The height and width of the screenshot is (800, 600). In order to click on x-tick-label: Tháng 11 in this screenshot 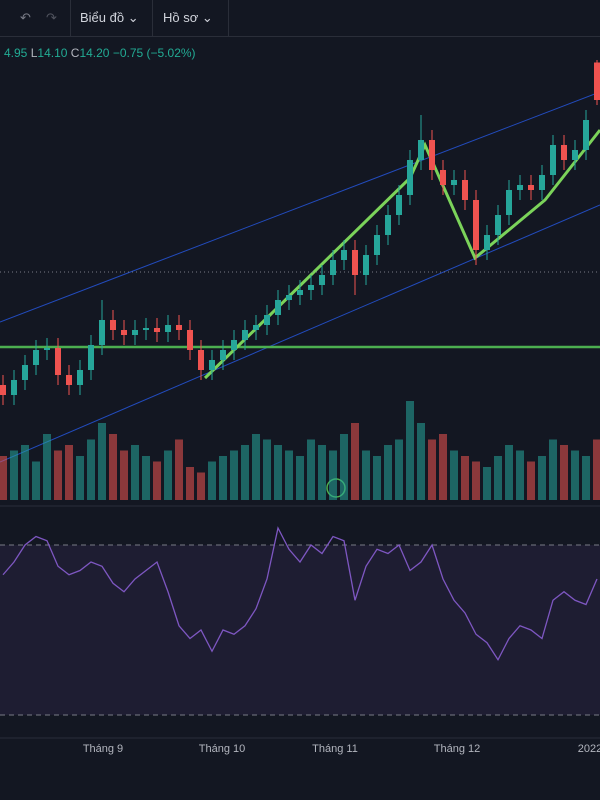, I will do `click(335, 749)`.